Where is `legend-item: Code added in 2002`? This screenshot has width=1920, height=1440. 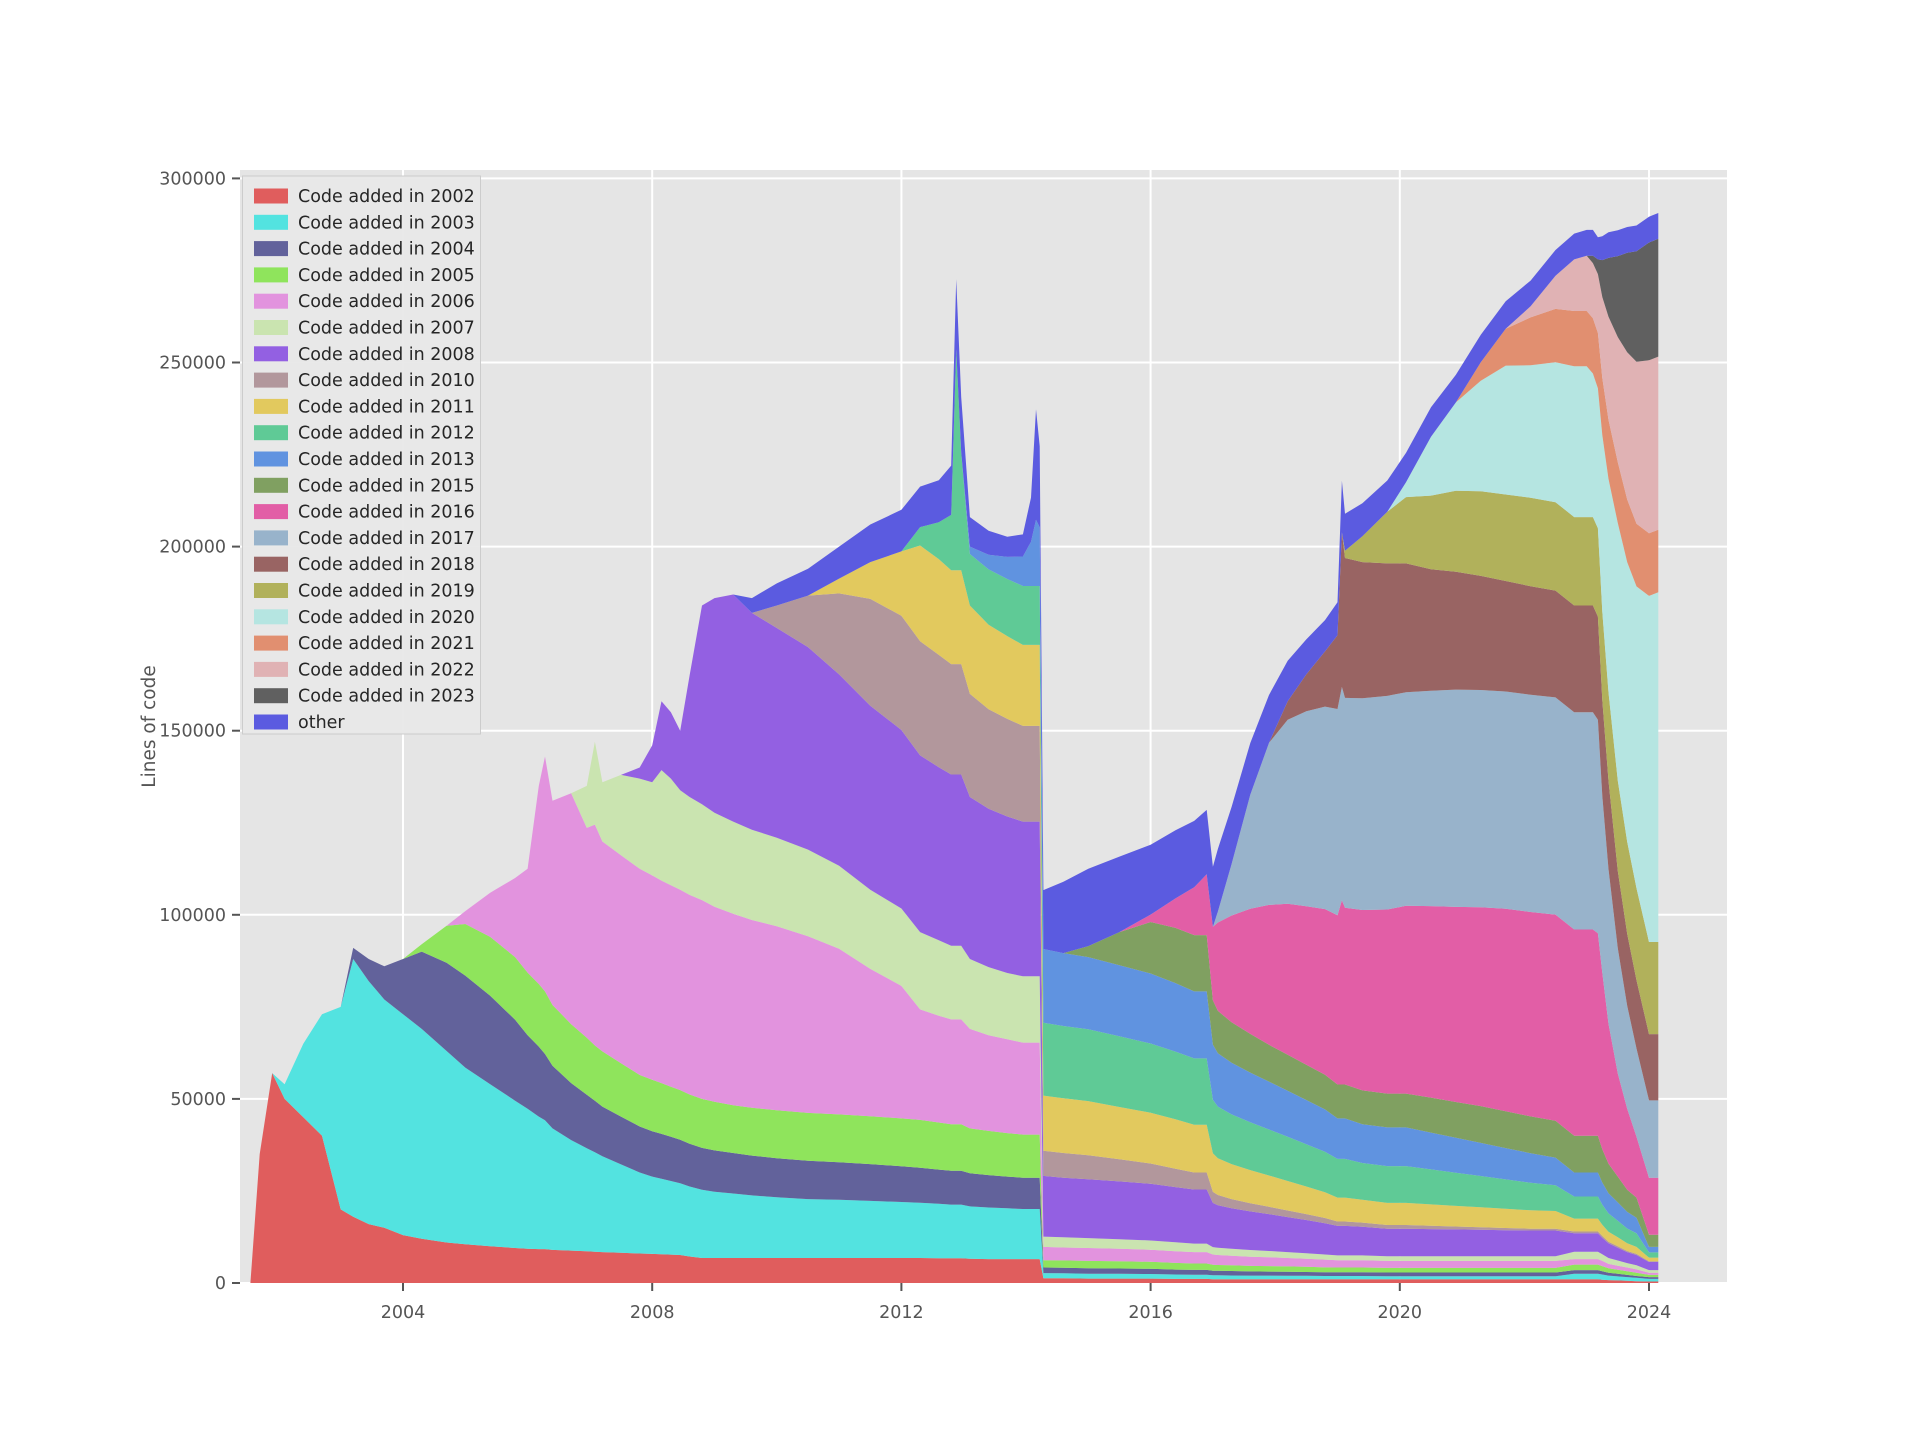
legend-item: Code added in 2002 is located at coordinates (364, 197).